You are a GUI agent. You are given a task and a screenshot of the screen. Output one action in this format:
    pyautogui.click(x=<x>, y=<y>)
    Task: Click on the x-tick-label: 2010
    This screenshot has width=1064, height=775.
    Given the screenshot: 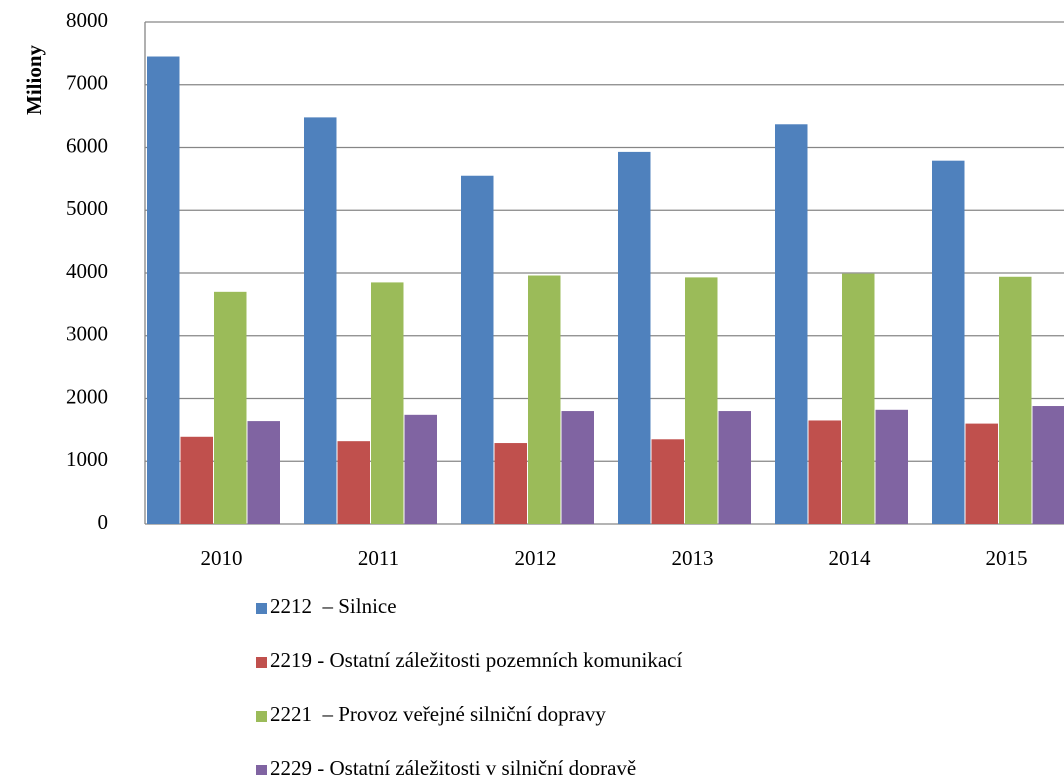 What is the action you would take?
    pyautogui.click(x=222, y=558)
    